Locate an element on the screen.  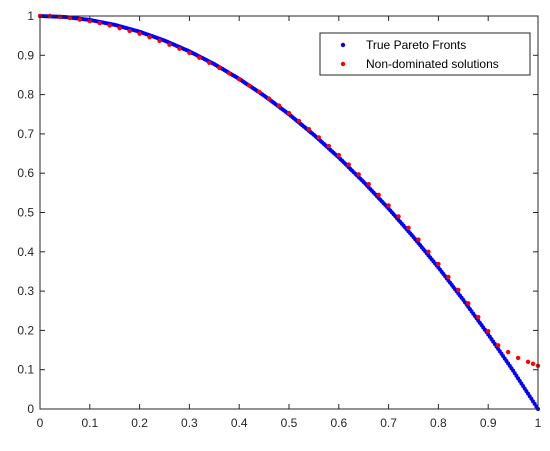
legend-label-non-dominated-solutions: Non-dominated solutions is located at coordinates (432, 64).